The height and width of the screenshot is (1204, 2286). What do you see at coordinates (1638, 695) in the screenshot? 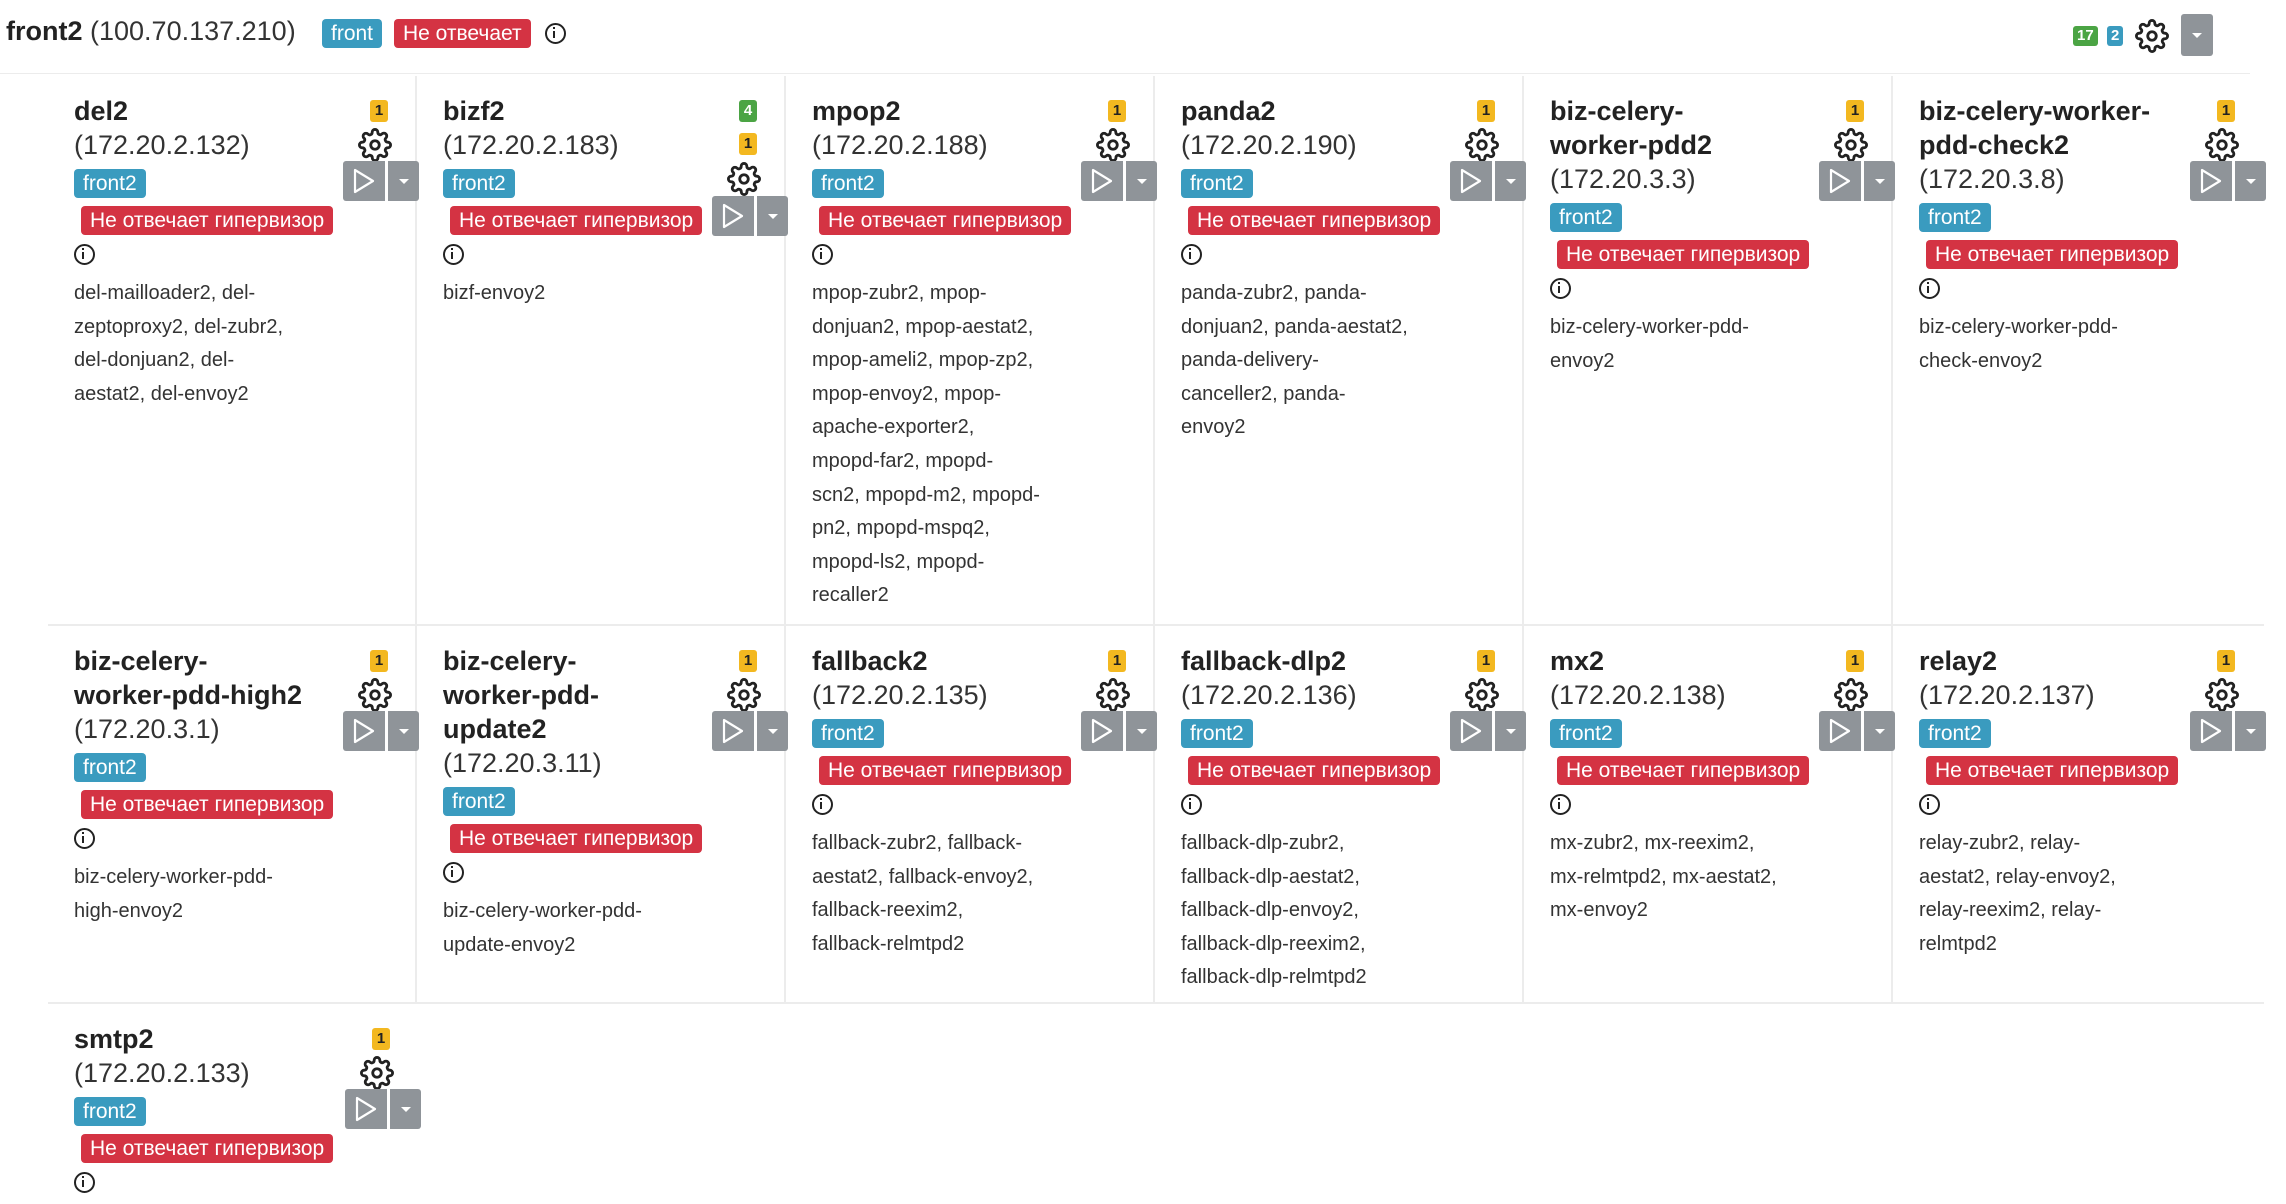
I see `card-ip: (172.20.2.138)` at bounding box center [1638, 695].